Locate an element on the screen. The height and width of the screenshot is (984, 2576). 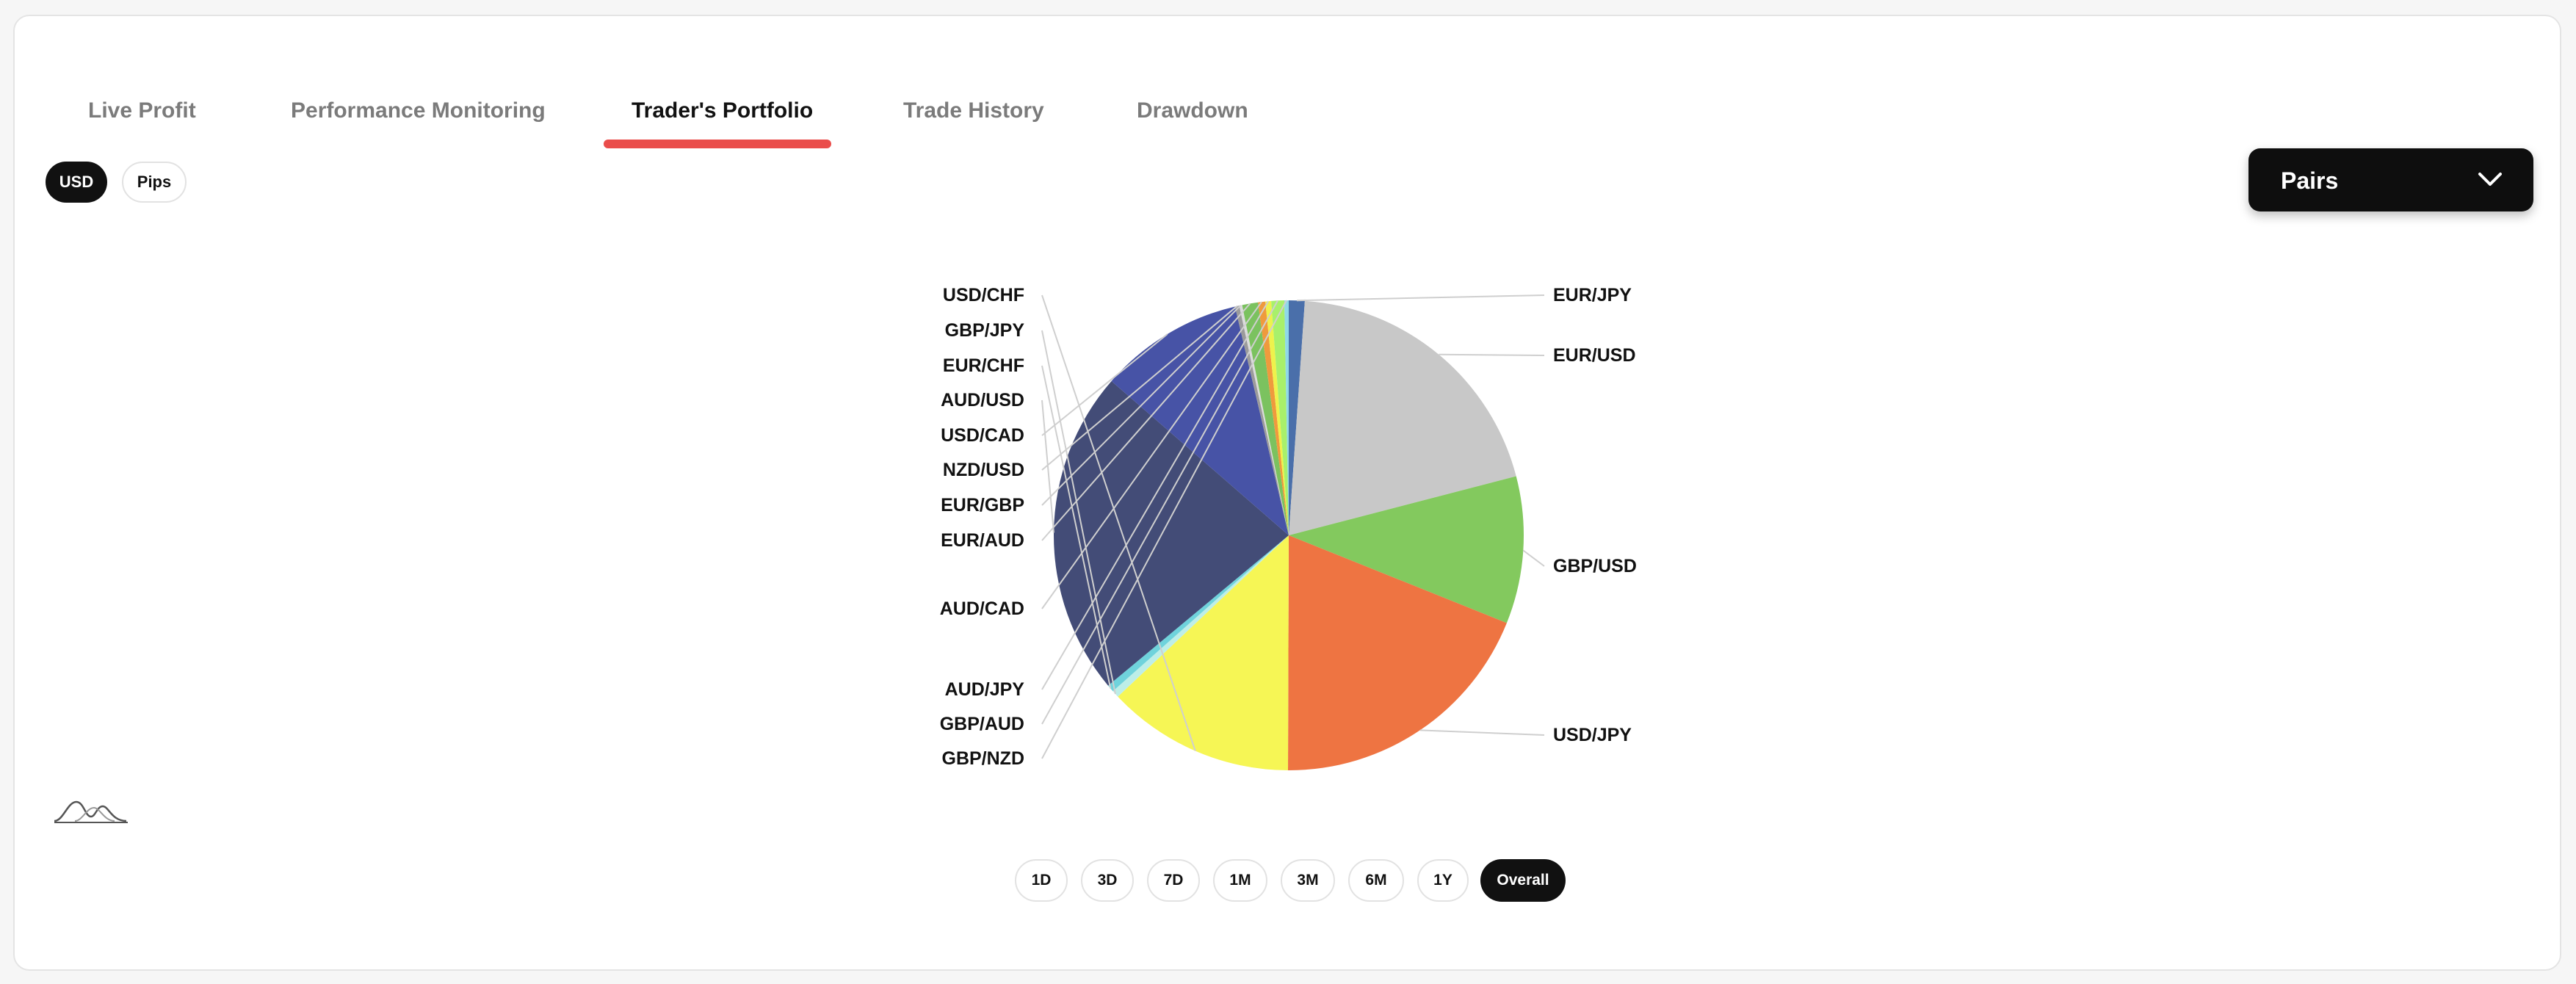
leader-line-eur-gbp is located at coordinates (1141, 406).